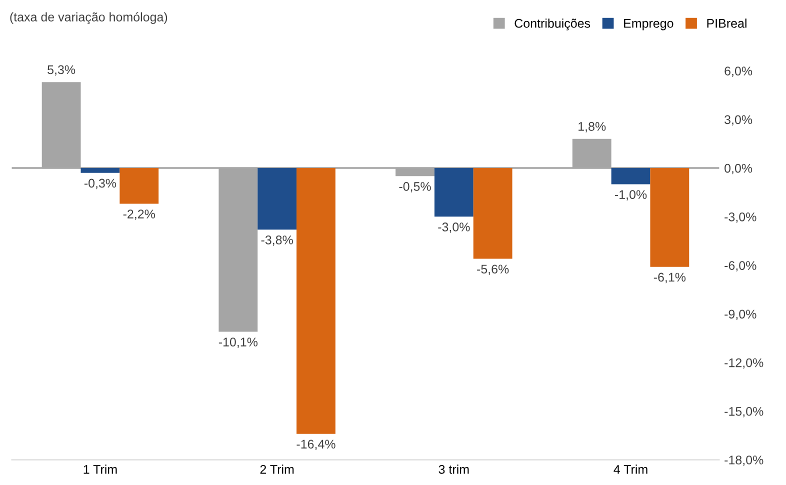  What do you see at coordinates (139, 215) in the screenshot?
I see `data-label: -2,2%` at bounding box center [139, 215].